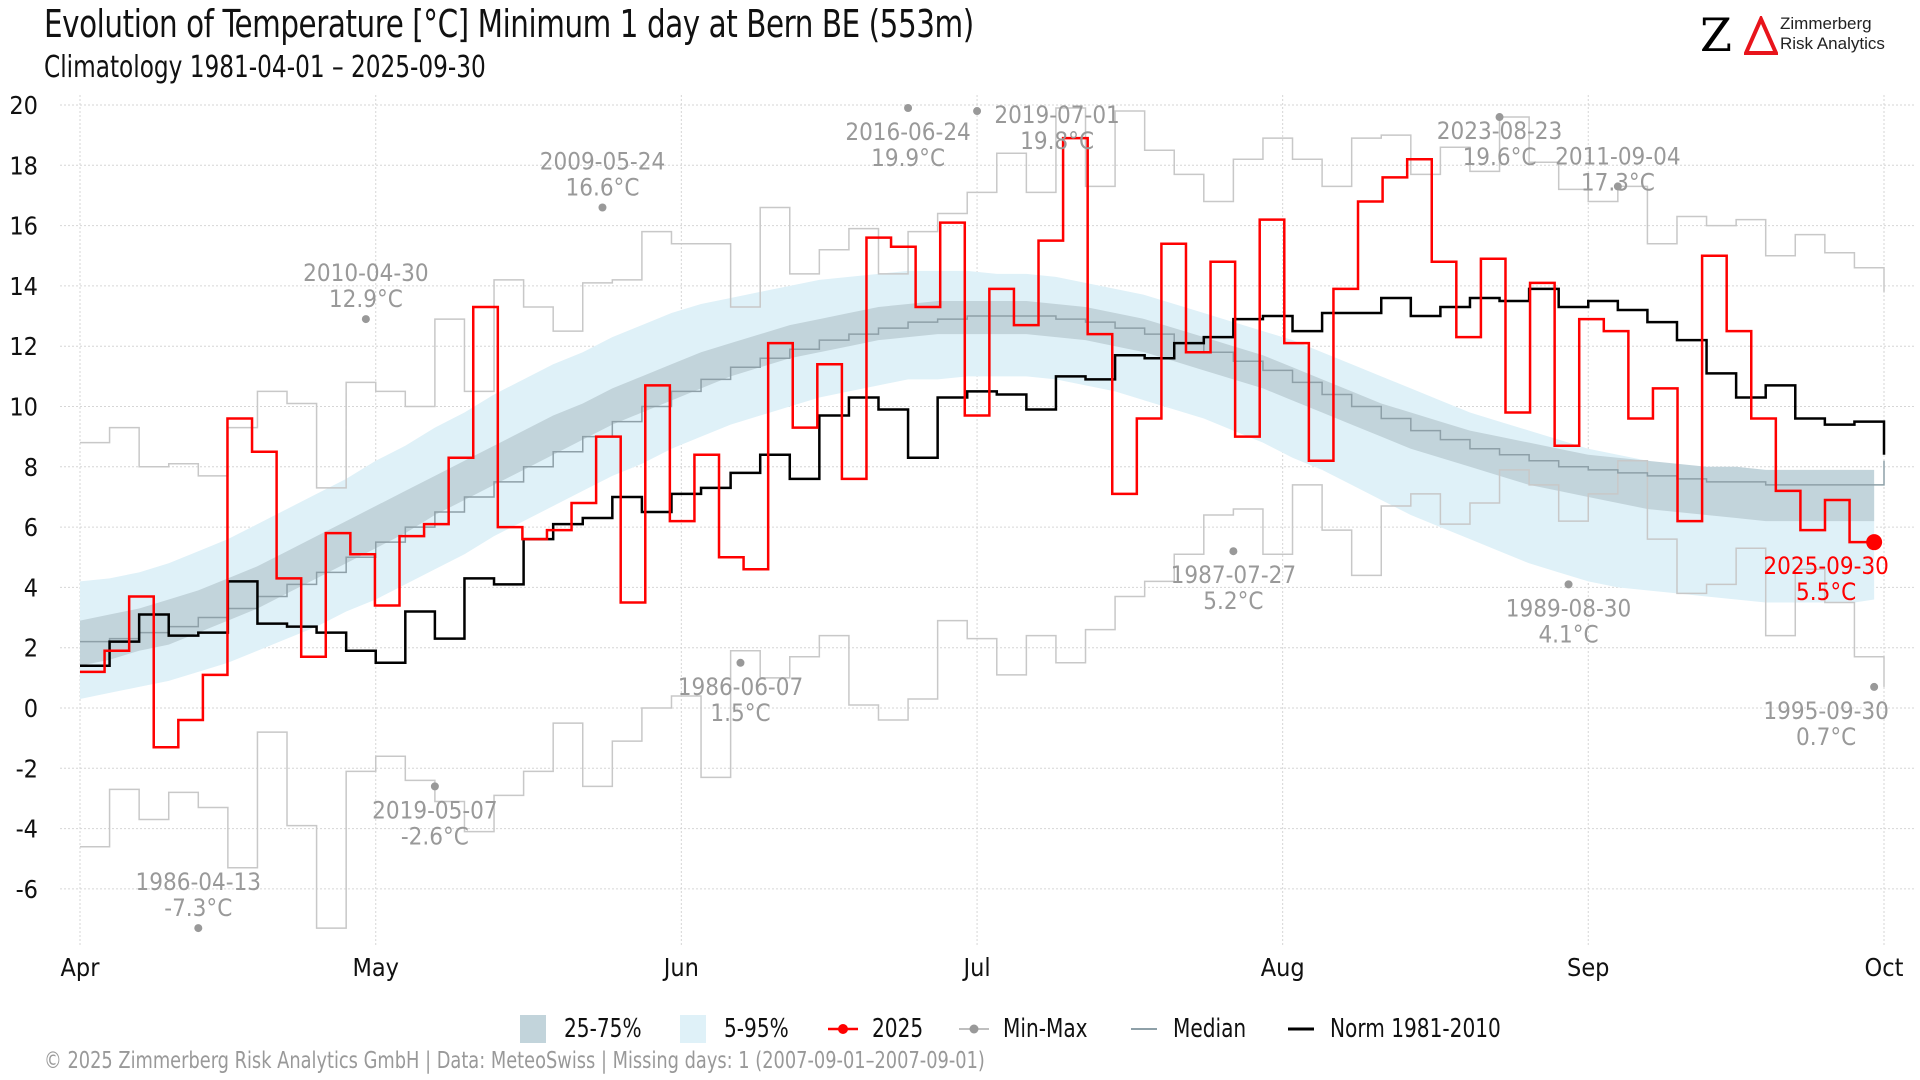 This screenshot has width=1920, height=1080. What do you see at coordinates (1210, 1029) in the screenshot?
I see `legend-label: Median` at bounding box center [1210, 1029].